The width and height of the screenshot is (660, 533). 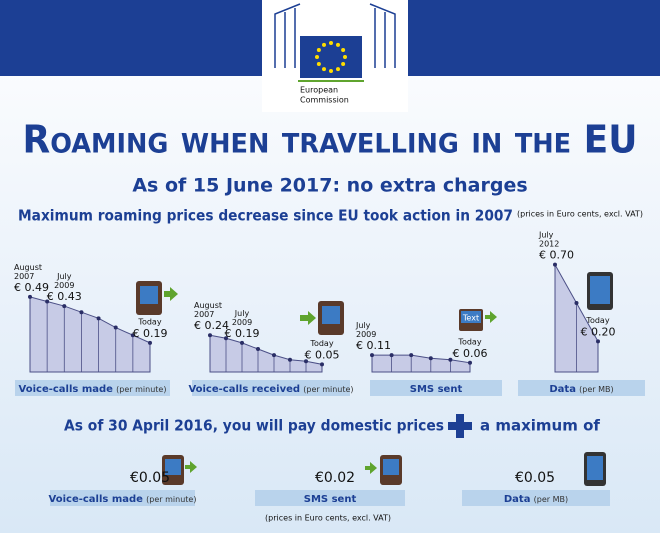 What do you see at coordinates (556, 255) in the screenshot?
I see `value-label: € 0.70` at bounding box center [556, 255].